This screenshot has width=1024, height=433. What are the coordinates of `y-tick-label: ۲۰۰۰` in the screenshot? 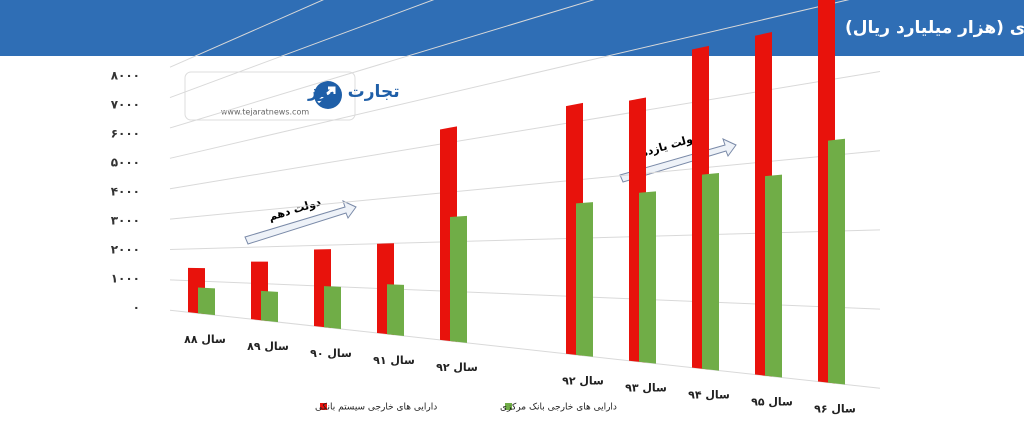 It's located at (125, 250).